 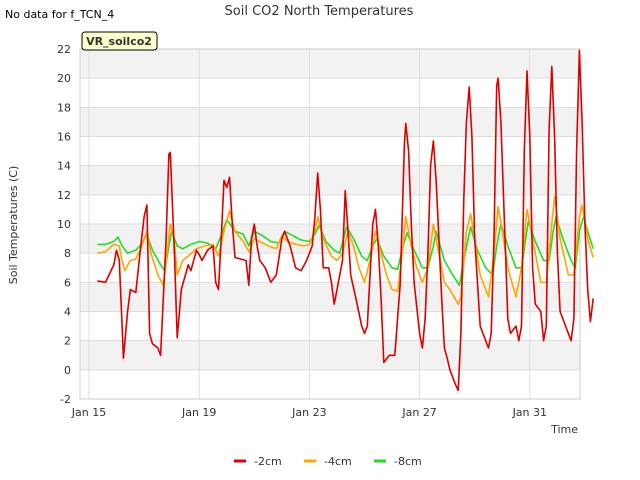 I want to click on y-tick-label: 22, so click(x=64, y=49).